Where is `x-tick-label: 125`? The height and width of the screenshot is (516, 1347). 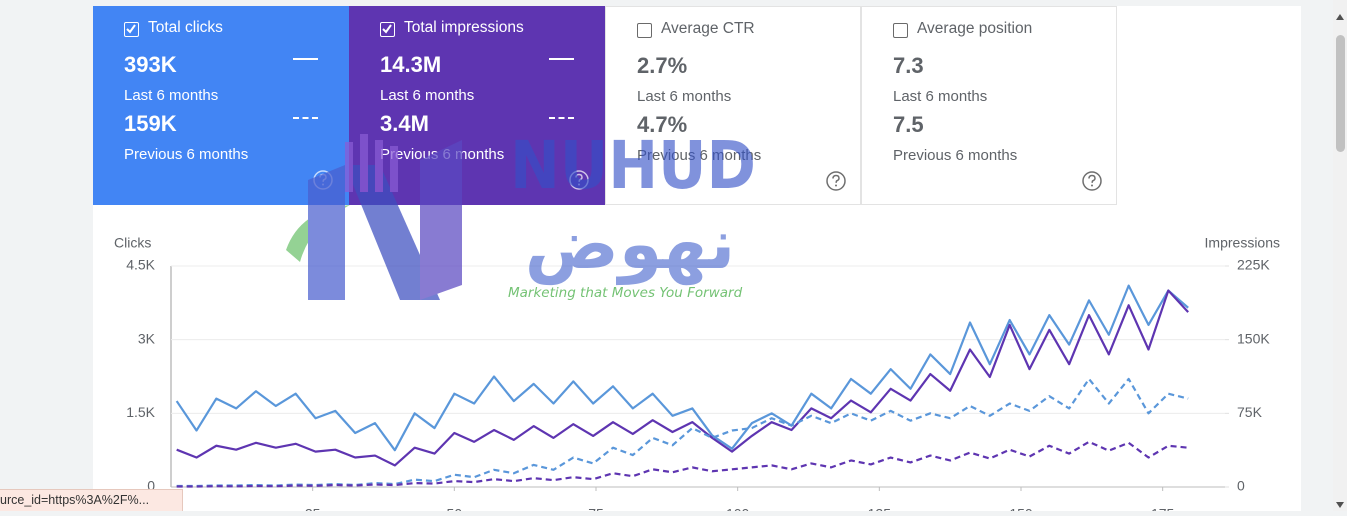
x-tick-label: 125 is located at coordinates (880, 508).